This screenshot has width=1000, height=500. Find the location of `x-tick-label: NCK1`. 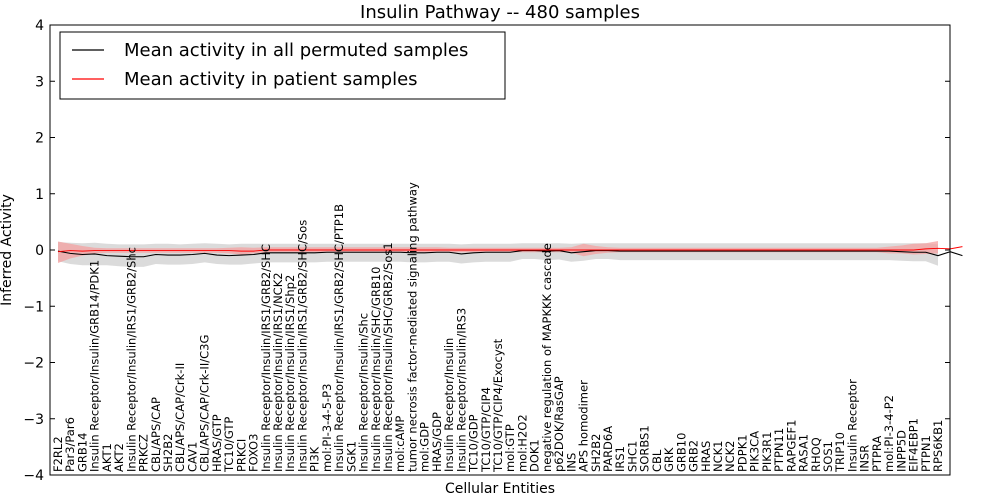

x-tick-label: NCK1 is located at coordinates (718, 457).